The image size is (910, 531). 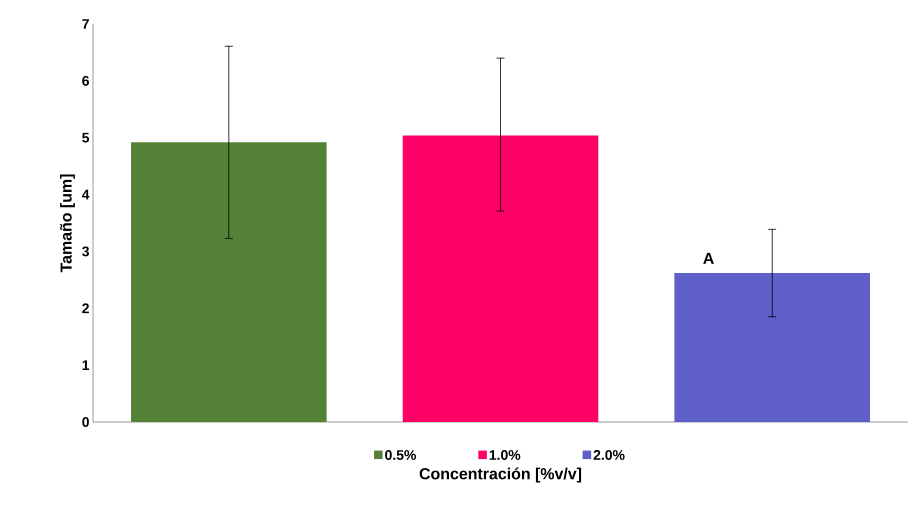 What do you see at coordinates (85, 422) in the screenshot?
I see `y-tick-label: 0` at bounding box center [85, 422].